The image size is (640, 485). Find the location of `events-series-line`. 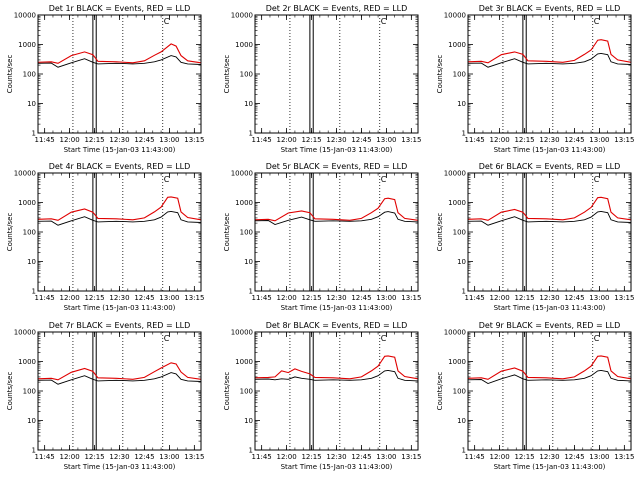

events-series-line is located at coordinates (549, 376).